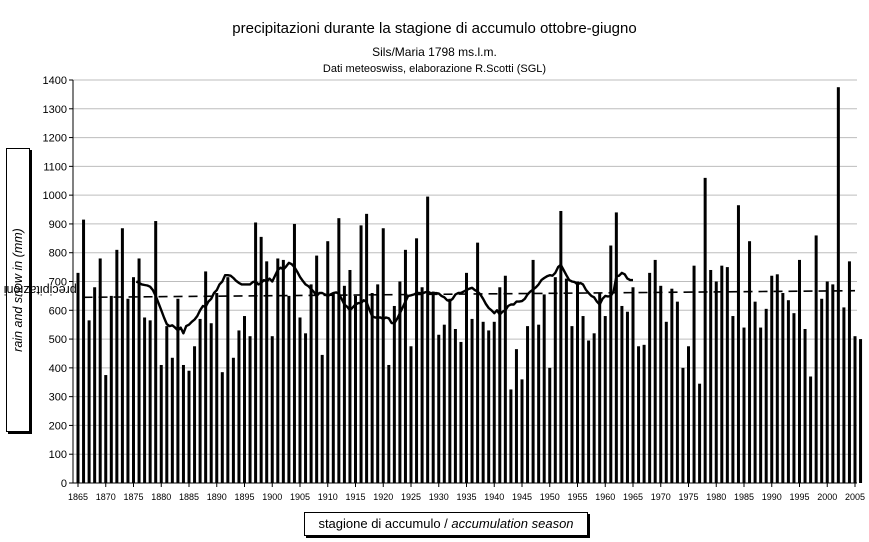  Describe the element at coordinates (355, 497) in the screenshot. I see `x-tick-label: 1915` at that location.